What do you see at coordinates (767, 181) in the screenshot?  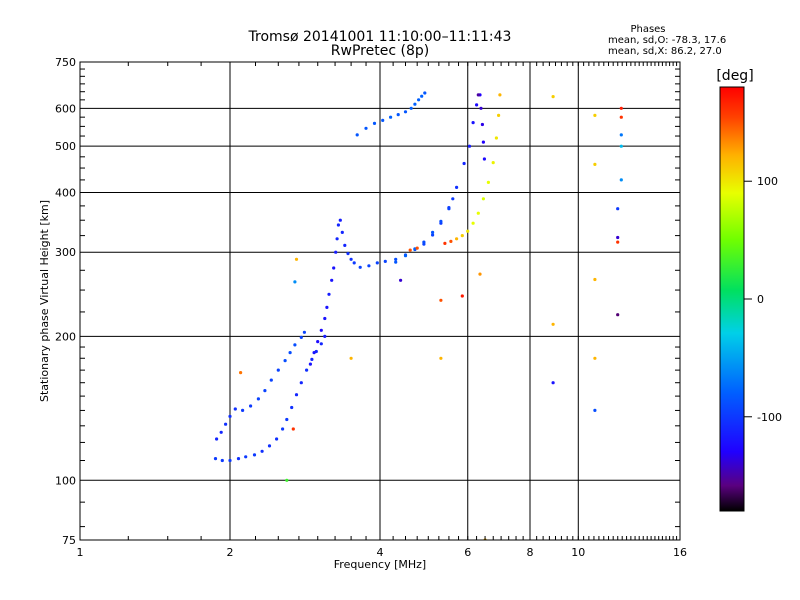 I see `colorbar-tick-label: 100` at bounding box center [767, 181].